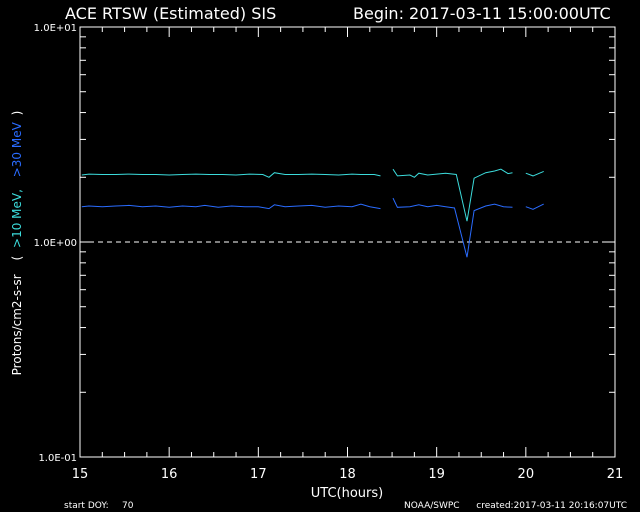  I want to click on legend-series-10mev: >10 MeV,, so click(17, 218).